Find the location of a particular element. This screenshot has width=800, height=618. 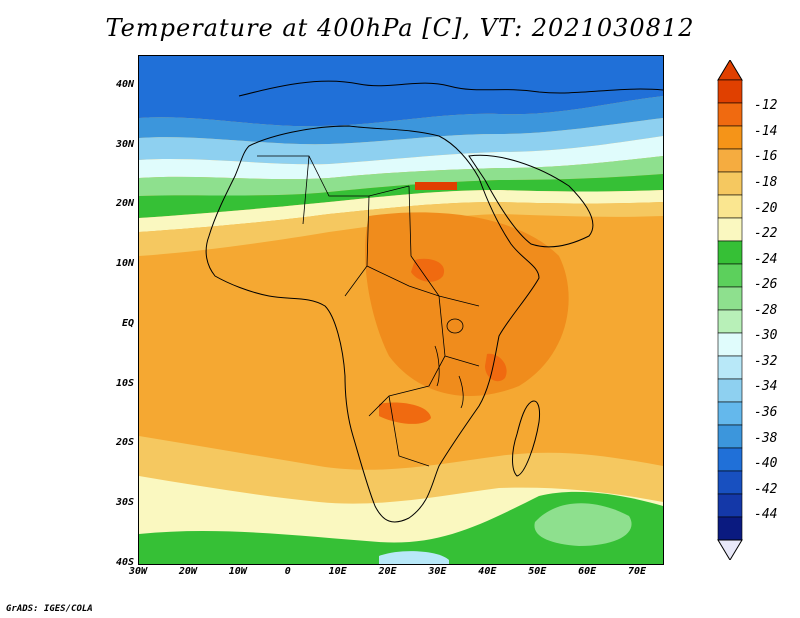

lat-tick-label: 10S is located at coordinates (124, 383).